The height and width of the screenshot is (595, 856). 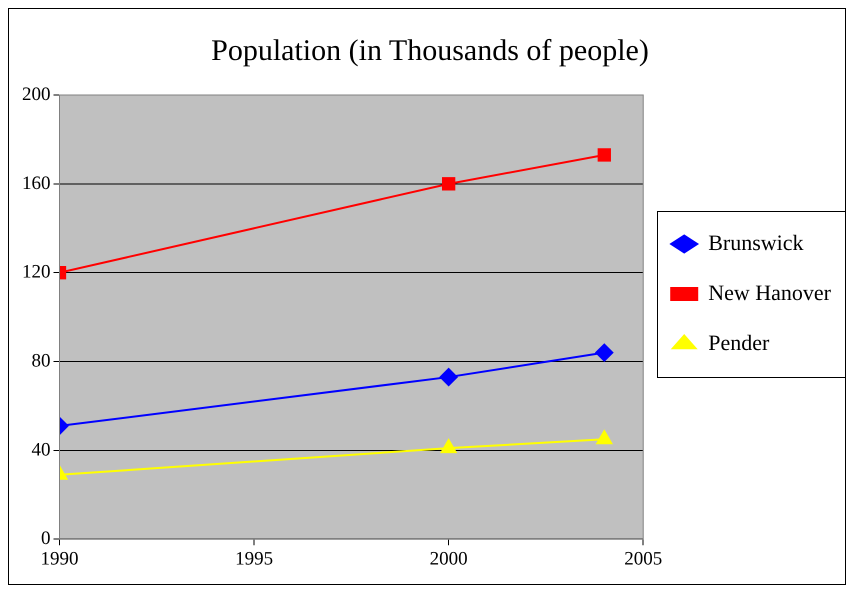 I want to click on y-tick-label: 0, so click(x=45, y=539).